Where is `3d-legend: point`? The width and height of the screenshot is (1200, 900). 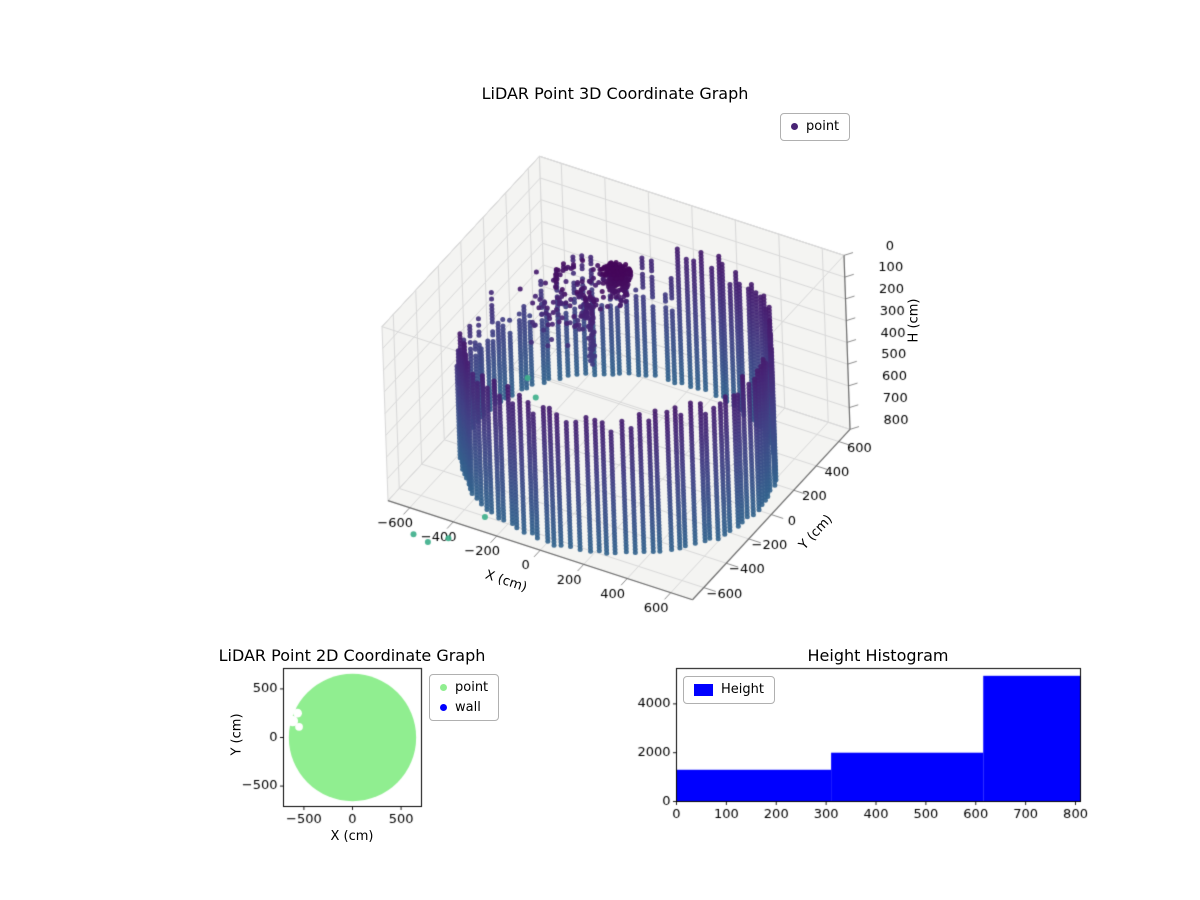
3d-legend: point is located at coordinates (815, 127).